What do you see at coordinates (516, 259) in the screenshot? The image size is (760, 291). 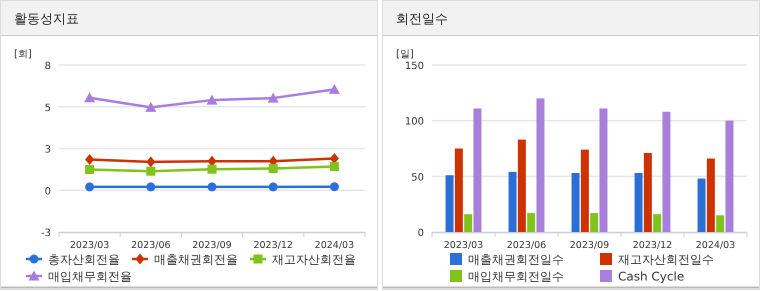 I see `legend-label: 매출채권회전일수` at bounding box center [516, 259].